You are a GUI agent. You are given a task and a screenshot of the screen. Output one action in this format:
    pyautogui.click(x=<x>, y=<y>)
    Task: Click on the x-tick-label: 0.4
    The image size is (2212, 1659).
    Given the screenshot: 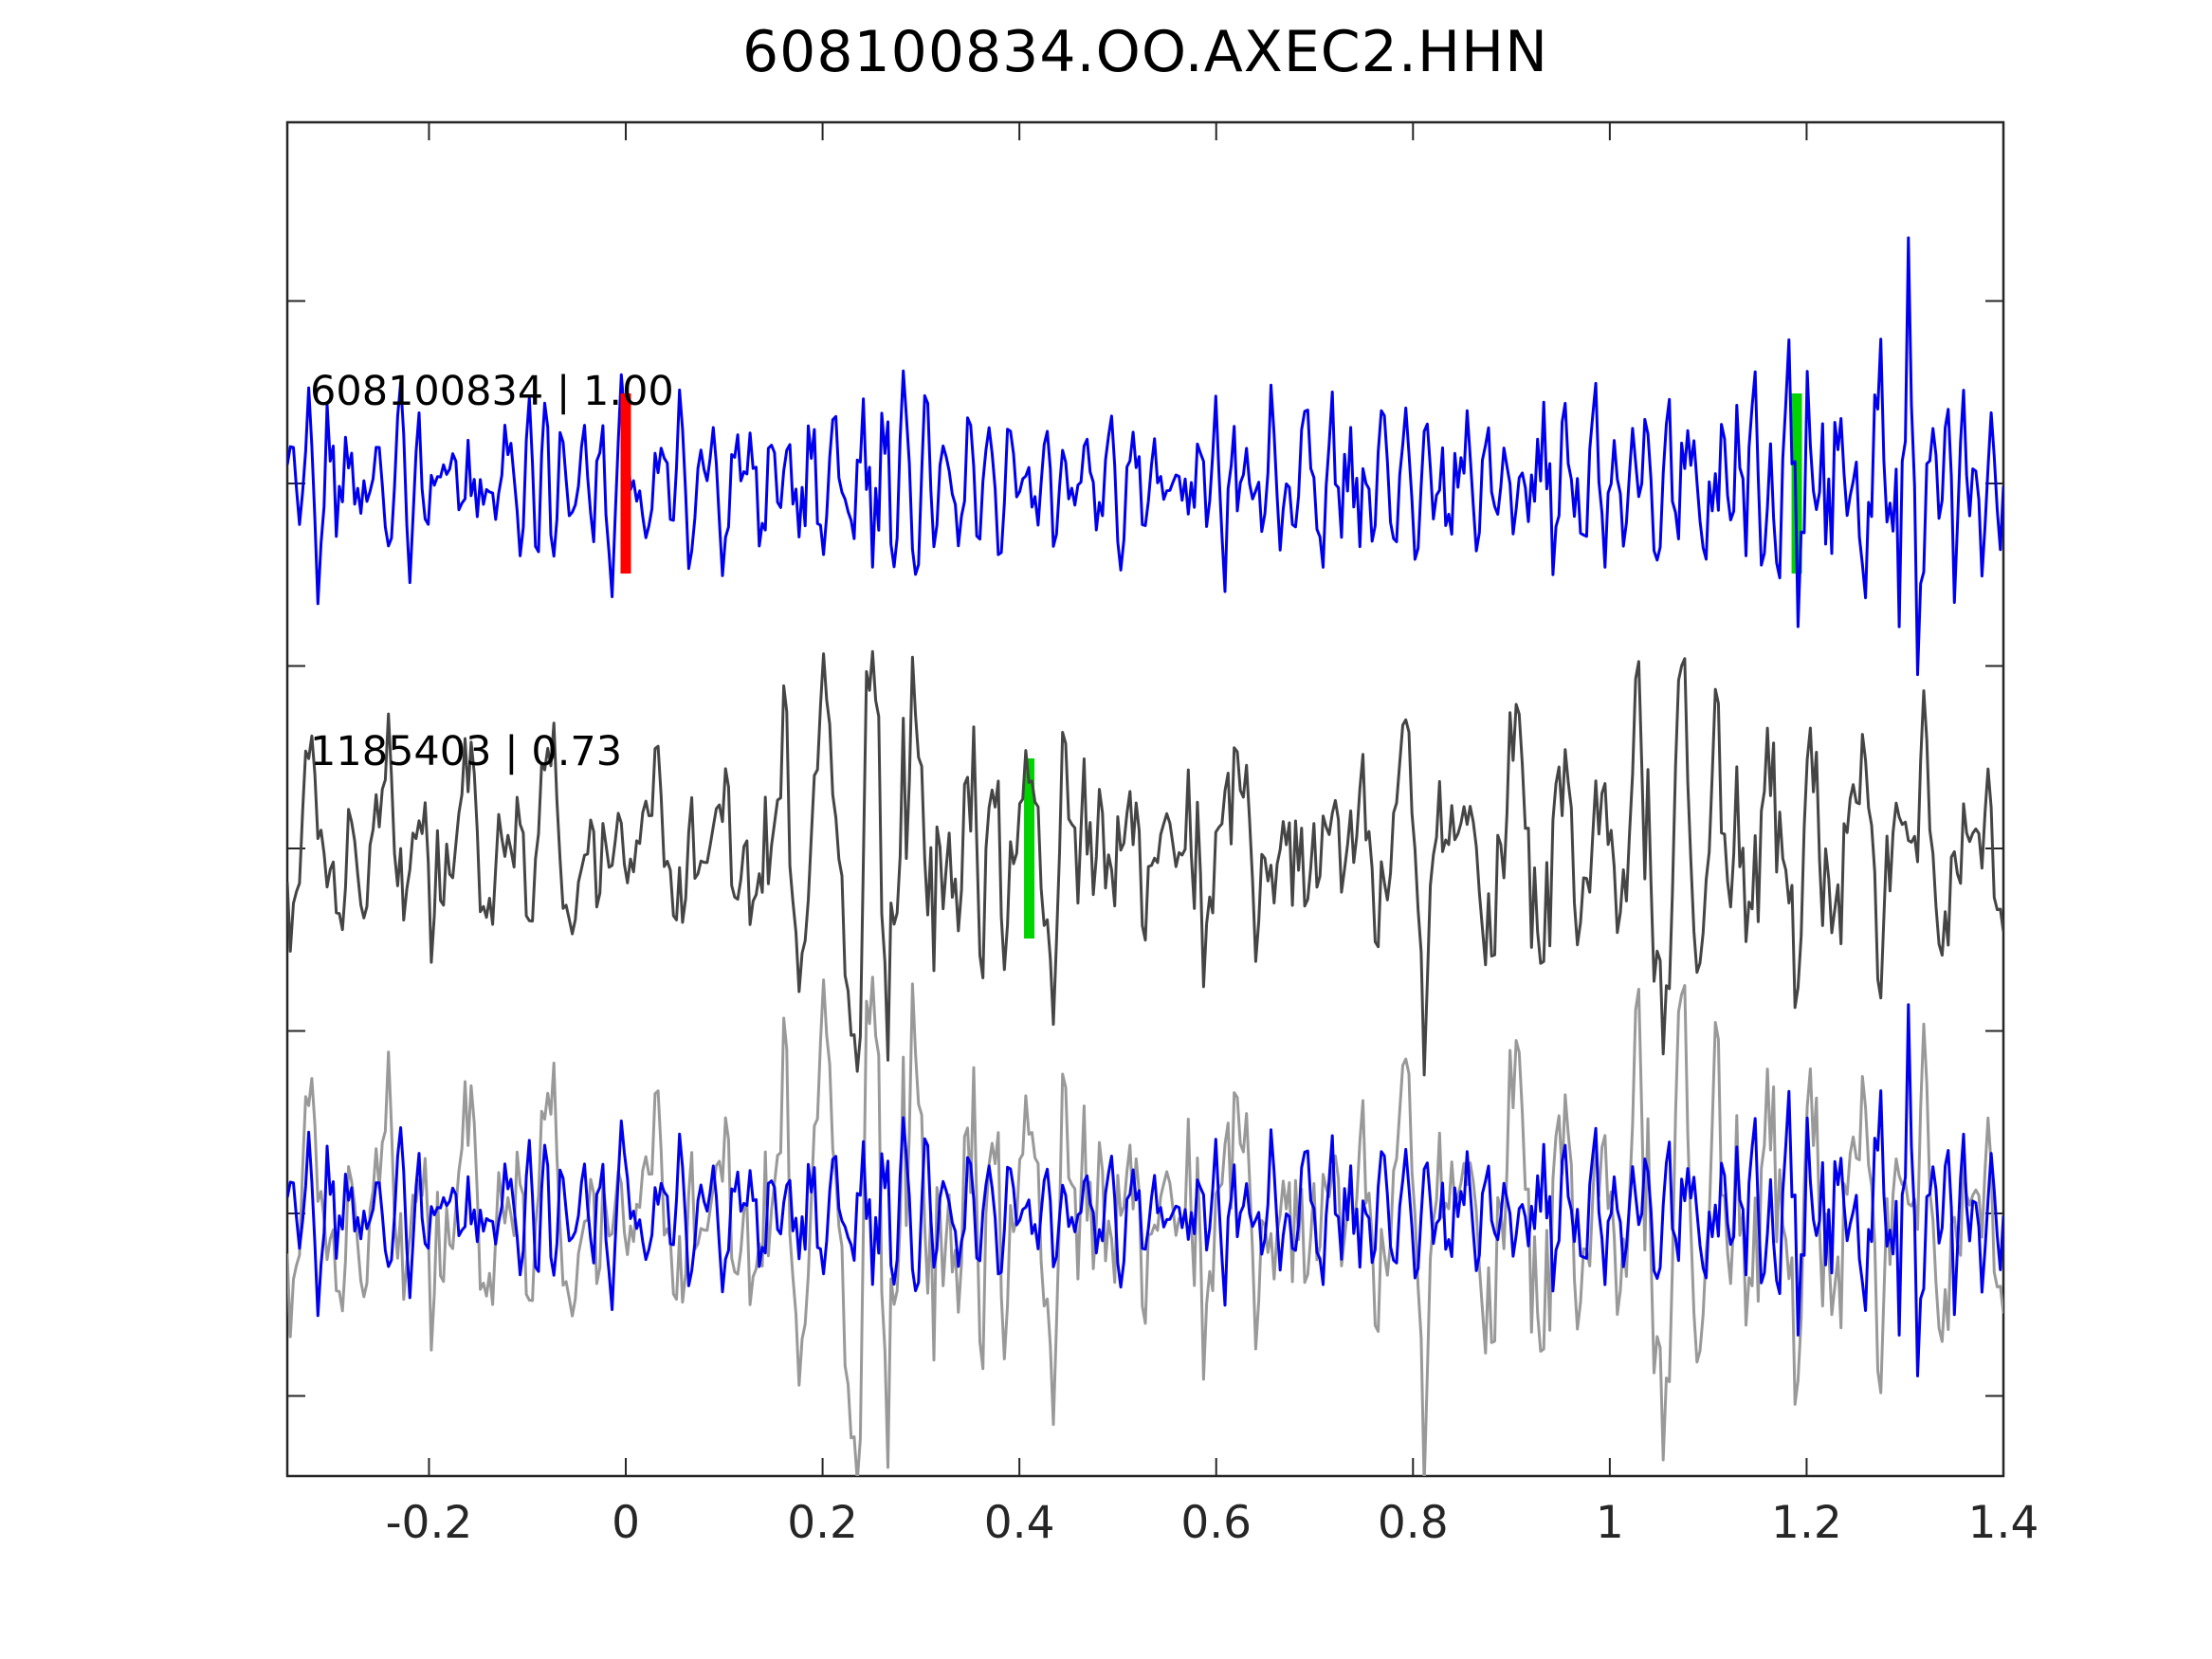 What is the action you would take?
    pyautogui.click(x=1019, y=1523)
    